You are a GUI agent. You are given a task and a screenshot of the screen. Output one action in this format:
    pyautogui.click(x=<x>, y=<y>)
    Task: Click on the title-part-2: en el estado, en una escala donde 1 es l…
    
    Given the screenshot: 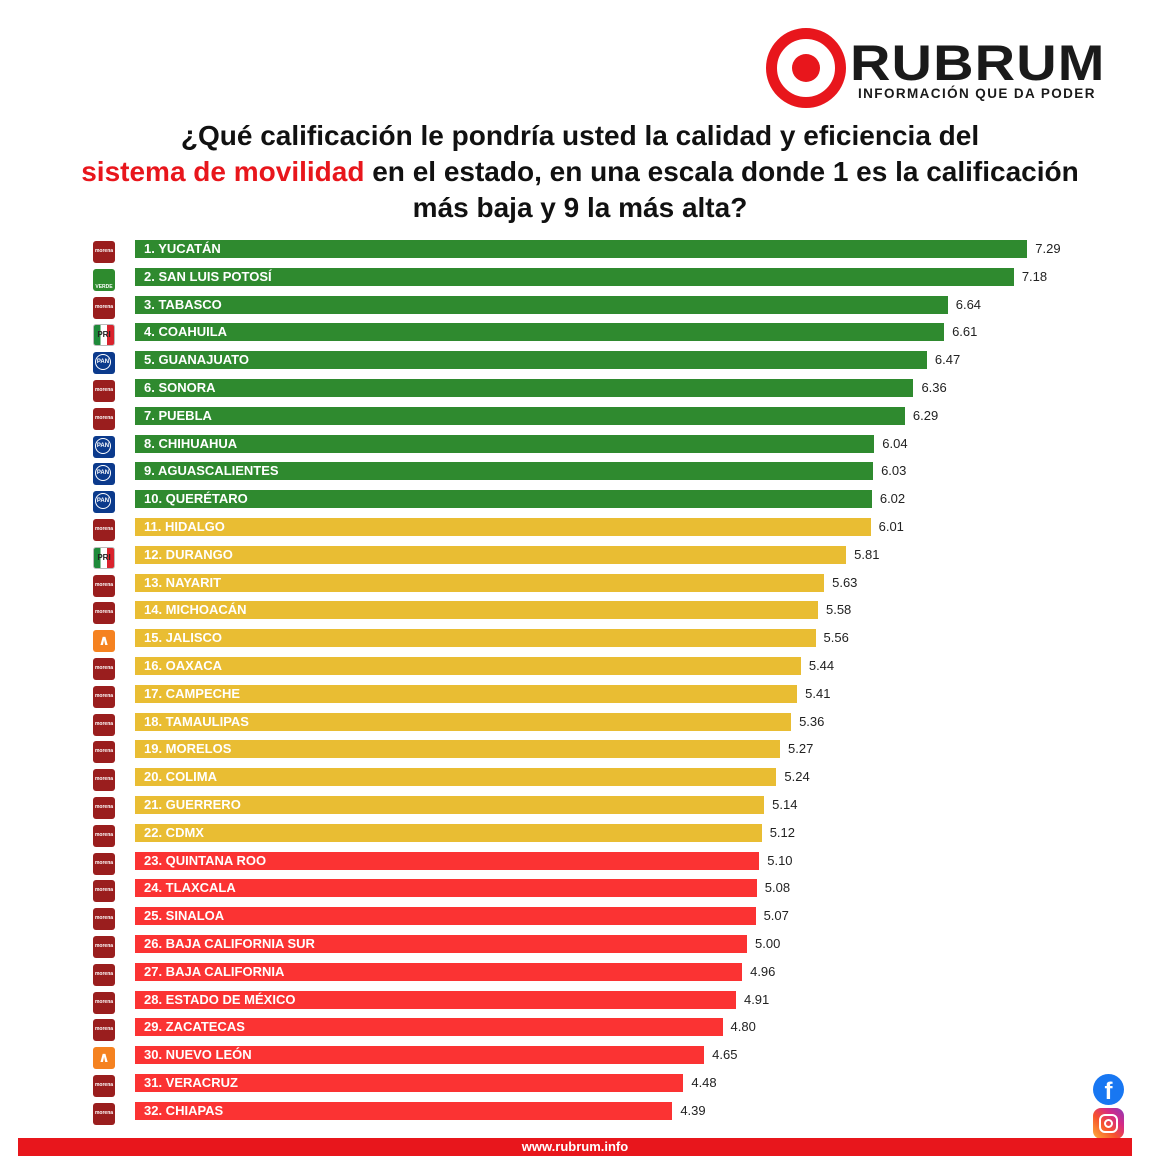 What is the action you would take?
    pyautogui.click(x=721, y=189)
    